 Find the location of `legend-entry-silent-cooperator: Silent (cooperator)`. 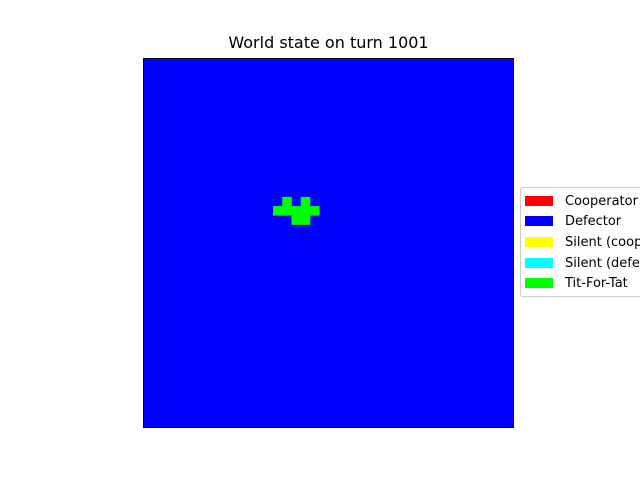

legend-entry-silent-cooperator: Silent (cooperator) is located at coordinates (582, 242).